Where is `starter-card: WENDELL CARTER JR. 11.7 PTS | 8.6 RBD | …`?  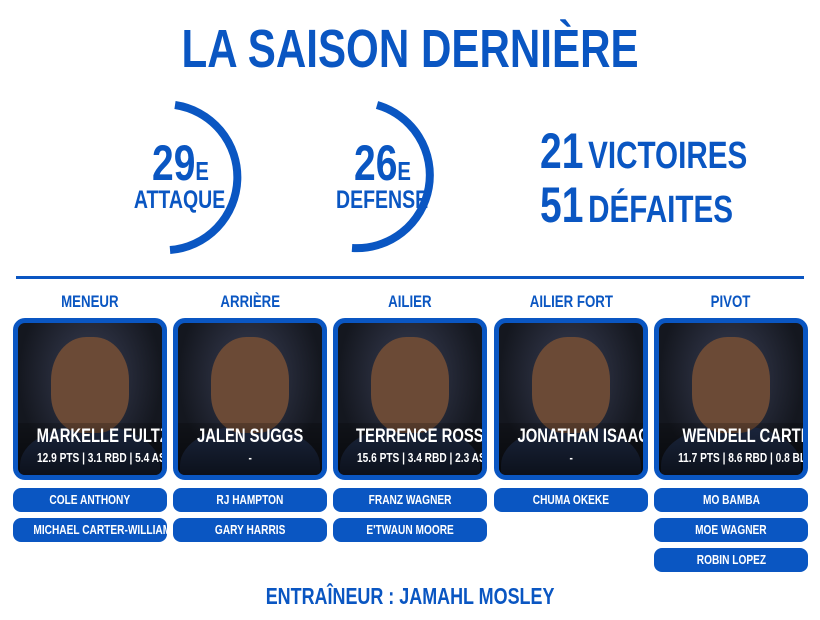 starter-card: WENDELL CARTER JR. 11.7 PTS | 8.6 RBD | … is located at coordinates (731, 399).